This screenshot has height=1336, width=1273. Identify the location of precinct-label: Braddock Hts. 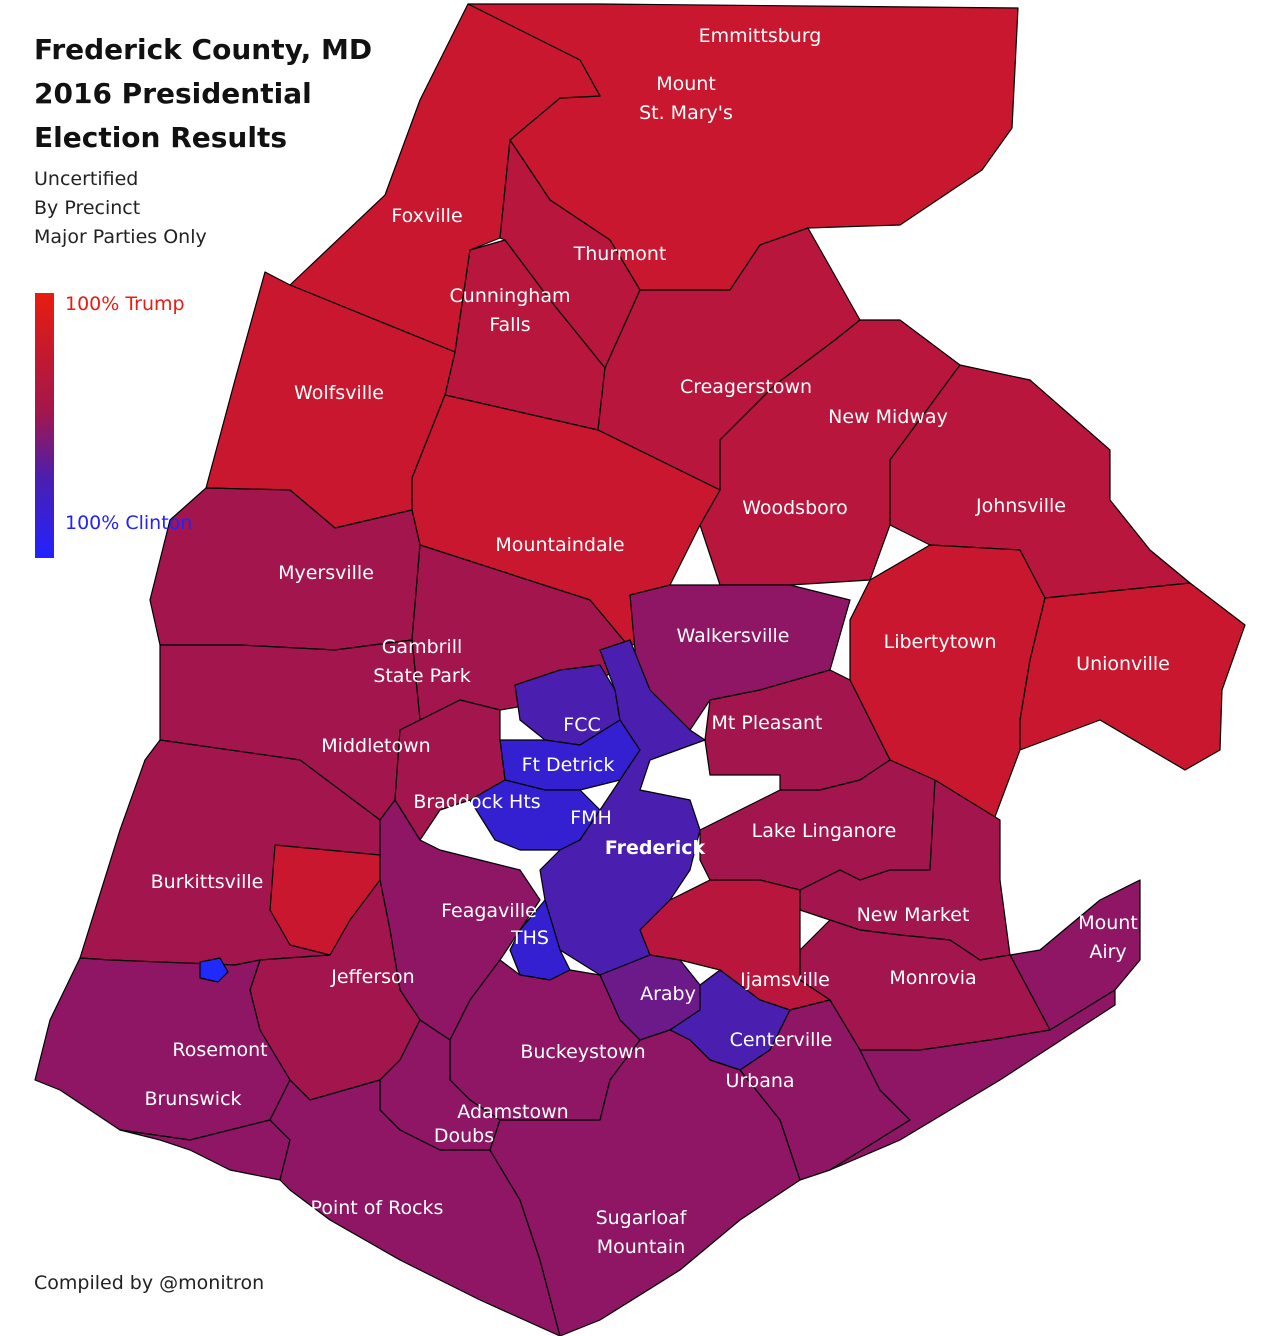
(476, 802).